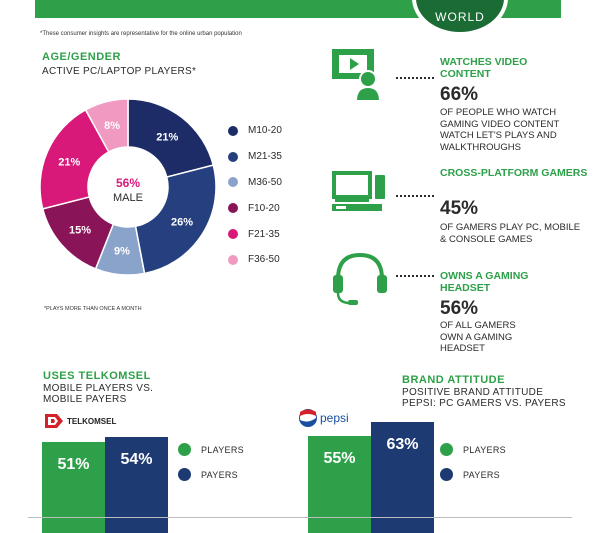 This screenshot has width=600, height=533. Describe the element at coordinates (119, 71) in the screenshot. I see `age-gender-subtitle: ACTIVE PC/LAPTOP PLAYERS*` at that location.